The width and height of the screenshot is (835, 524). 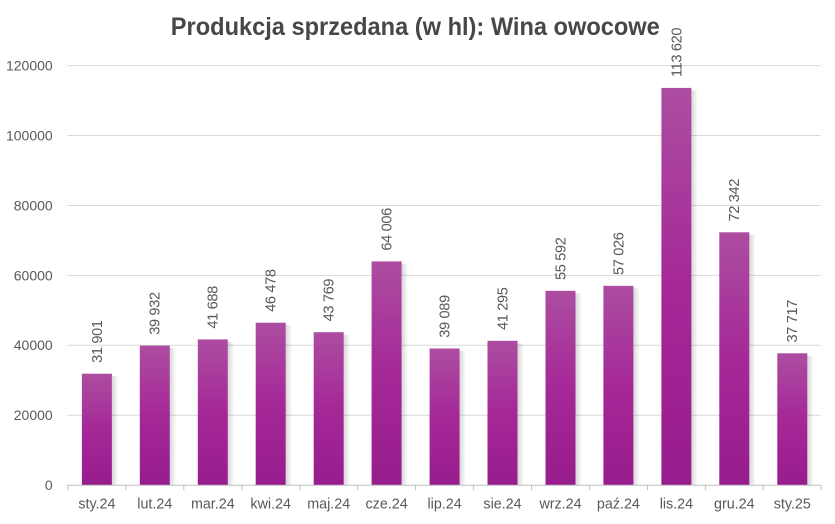 I want to click on svg-text: gru.24, so click(x=734, y=505).